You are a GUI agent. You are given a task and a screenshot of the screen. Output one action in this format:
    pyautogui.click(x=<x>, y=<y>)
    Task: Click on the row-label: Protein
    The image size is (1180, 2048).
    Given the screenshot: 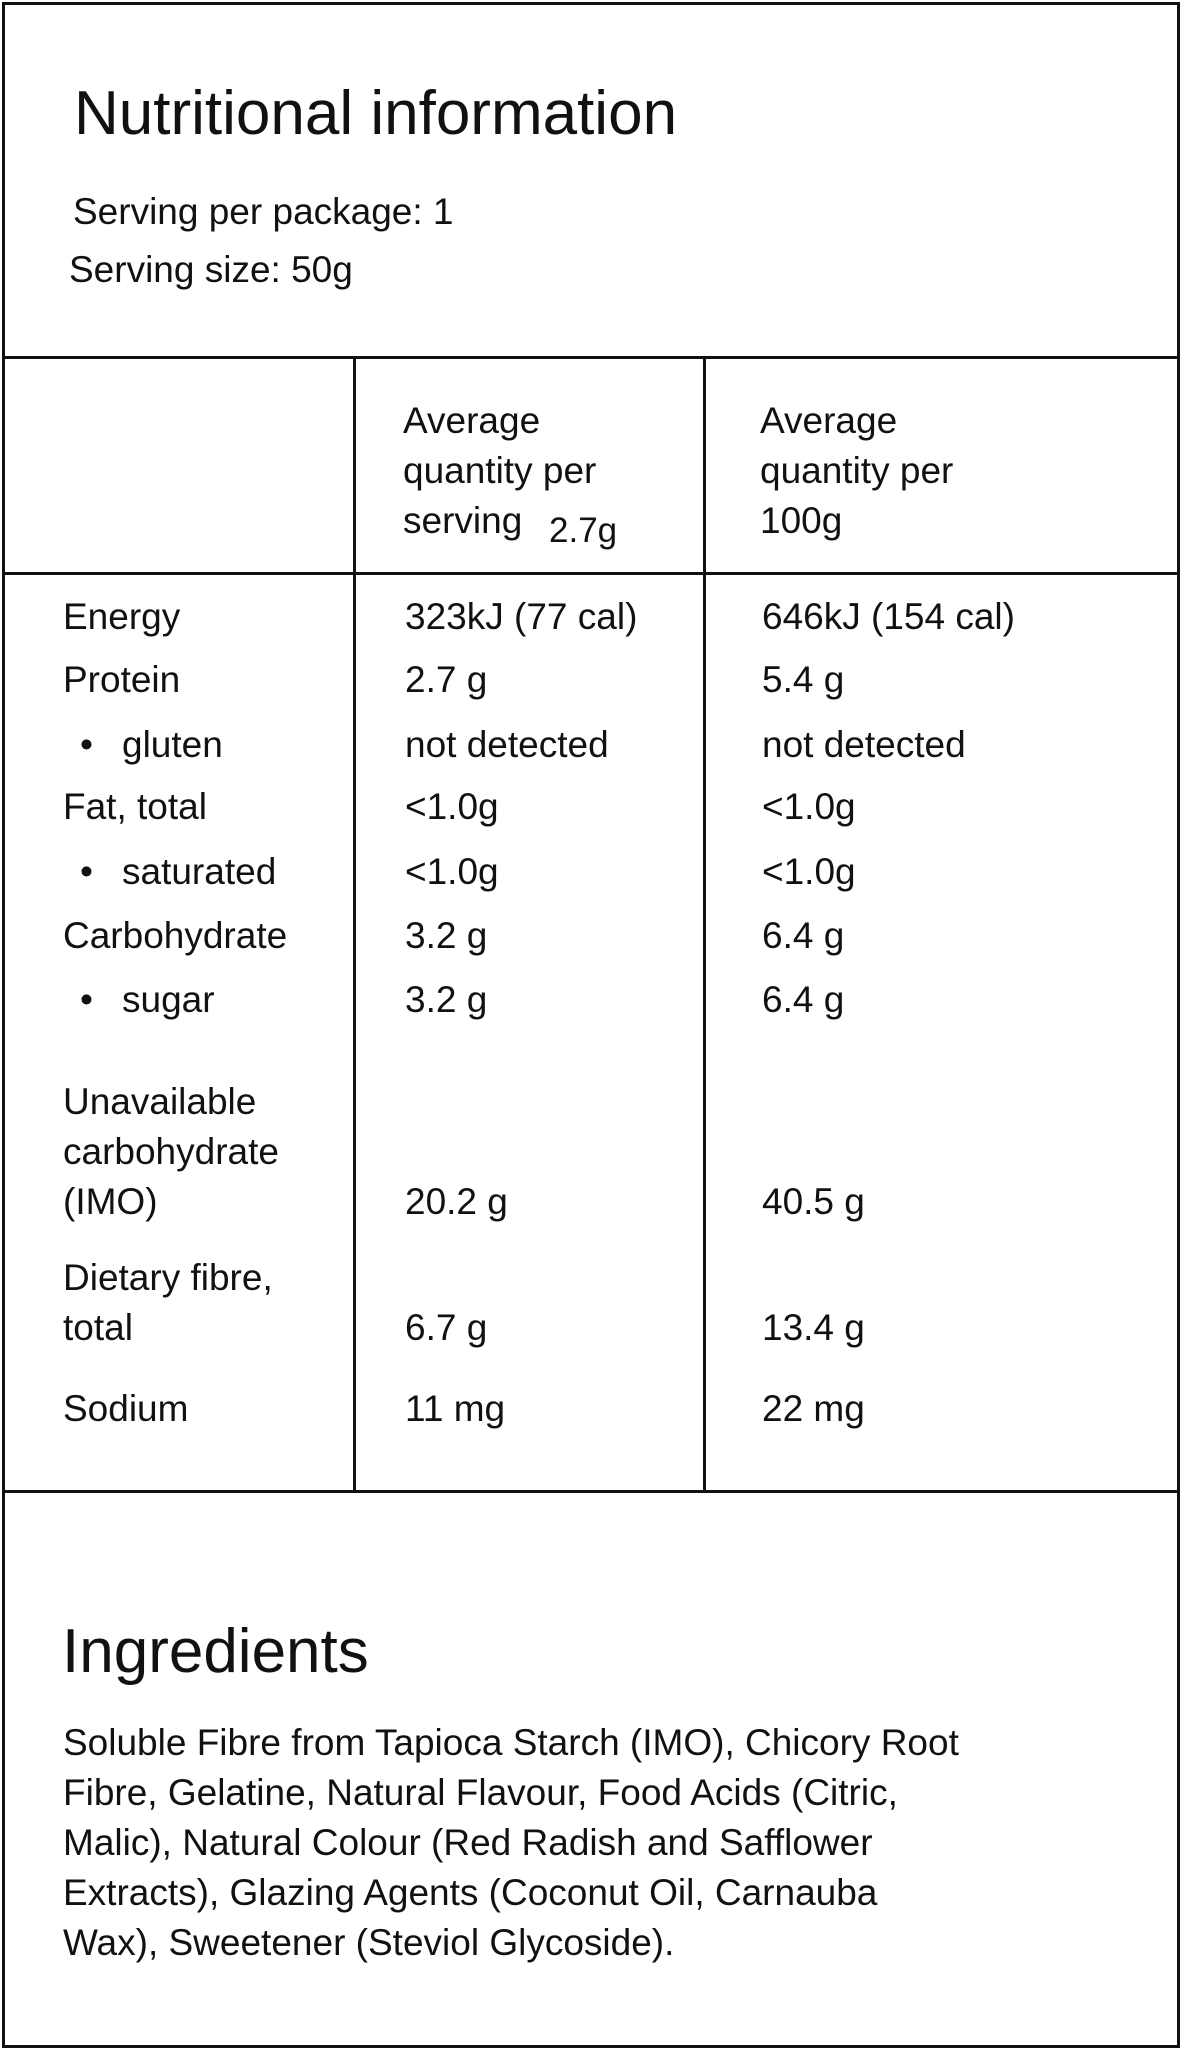 What is the action you would take?
    pyautogui.click(x=122, y=679)
    